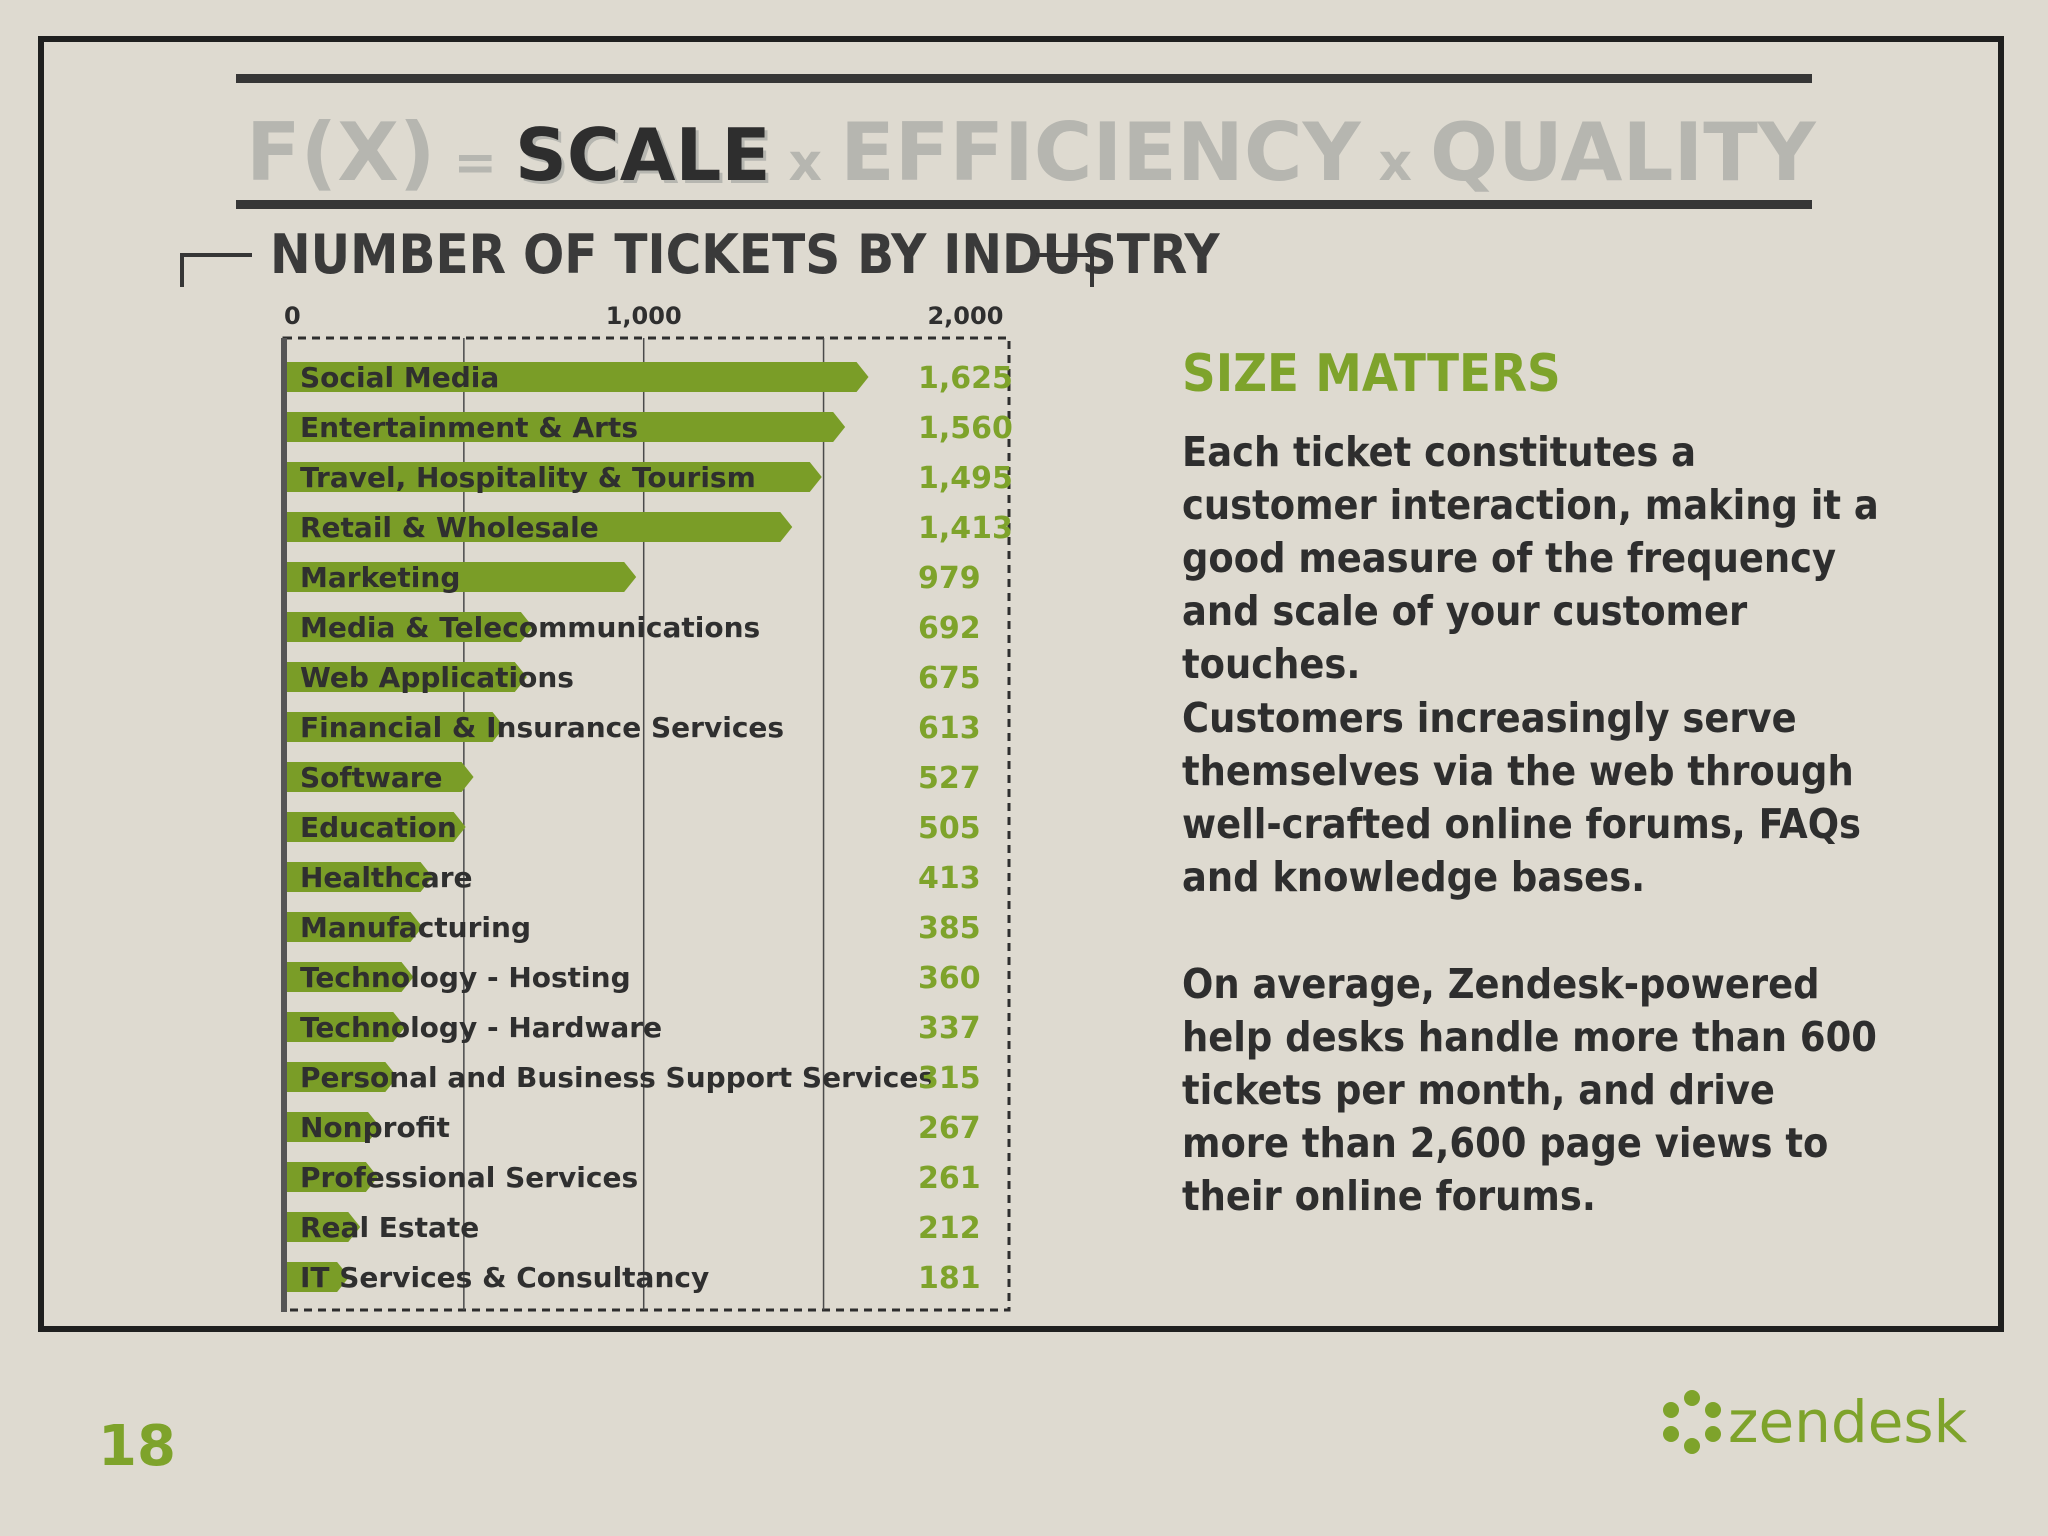 The image size is (2048, 1536). I want to click on bar-category-label: Technology - Hardware, so click(481, 1027).